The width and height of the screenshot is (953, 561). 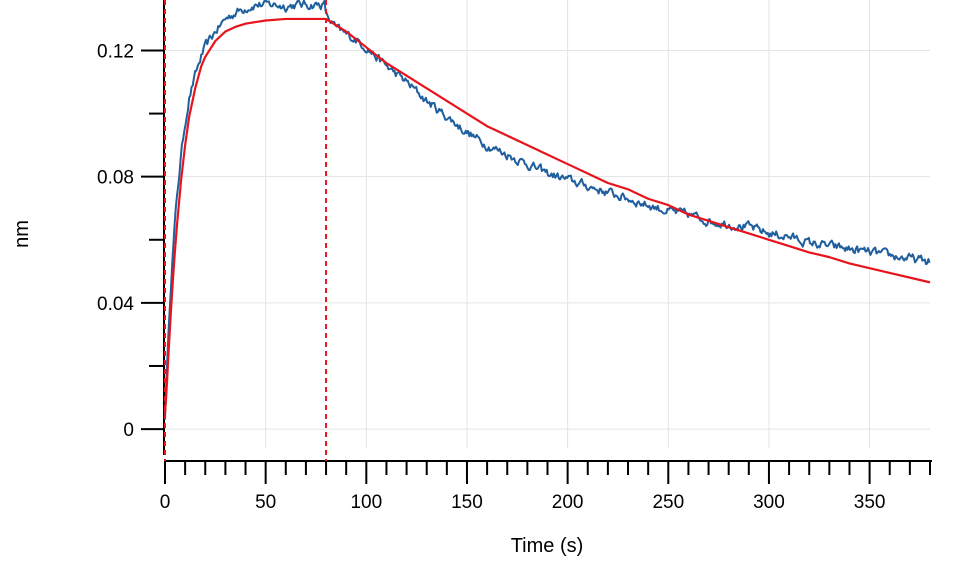 What do you see at coordinates (668, 502) in the screenshot?
I see `x-tick-label-5: 250` at bounding box center [668, 502].